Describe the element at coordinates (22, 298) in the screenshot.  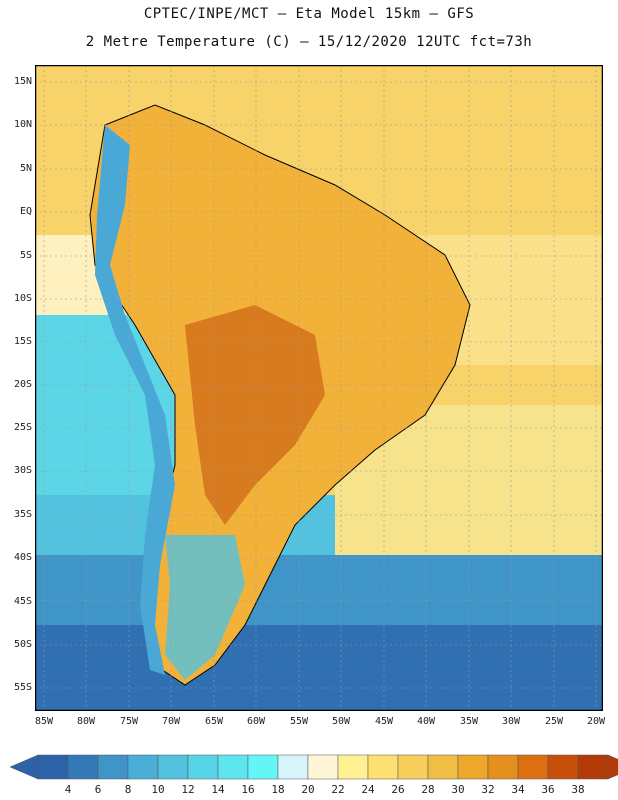
I see `lat-tick: 10S` at that location.